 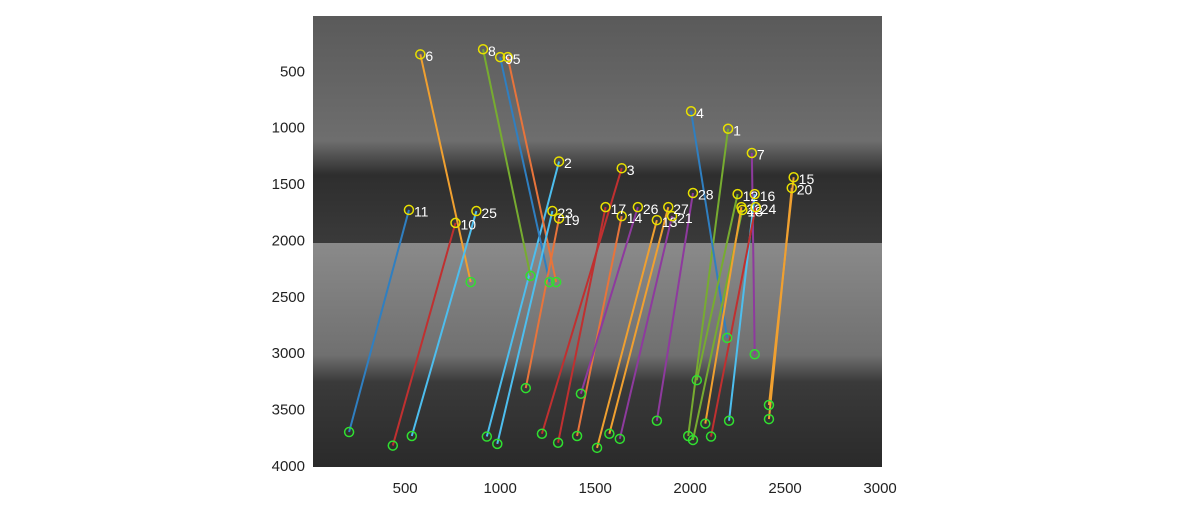 What do you see at coordinates (651, 209) in the screenshot?
I see `point-label: 26` at bounding box center [651, 209].